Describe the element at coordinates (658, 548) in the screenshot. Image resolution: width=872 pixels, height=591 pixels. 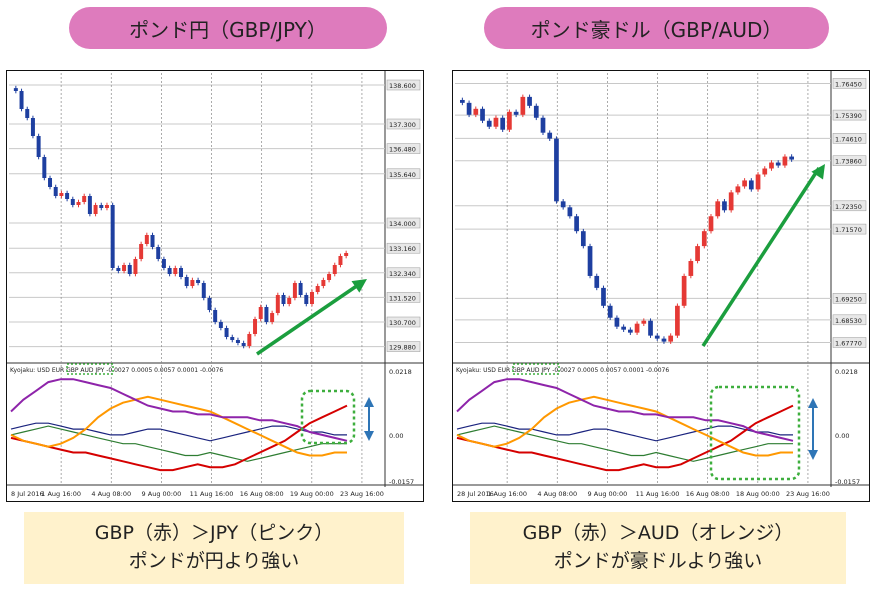
I see `caption-gbpaud: GBP（赤）＞AUD（オレンジ） ポンドが豪ドルより強い` at that location.